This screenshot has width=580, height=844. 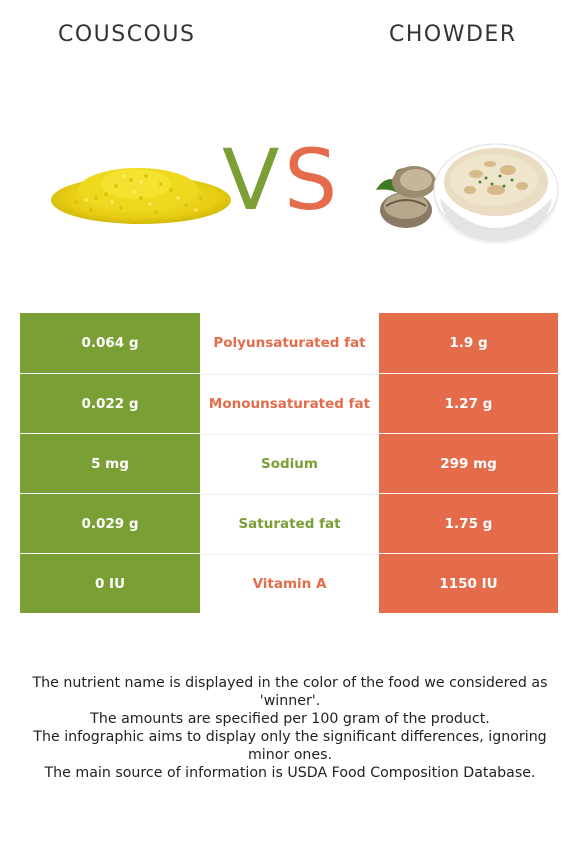 I want to click on couscous-image, so click(x=141, y=196).